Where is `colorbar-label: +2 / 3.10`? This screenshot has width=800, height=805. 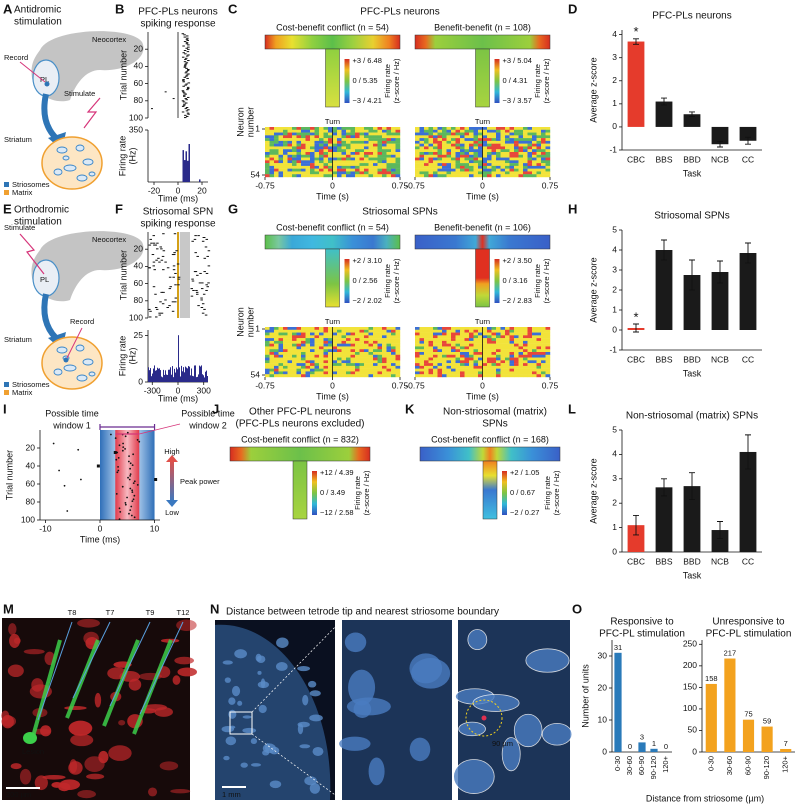
colorbar-label: +2 / 3.10 is located at coordinates (367, 260).